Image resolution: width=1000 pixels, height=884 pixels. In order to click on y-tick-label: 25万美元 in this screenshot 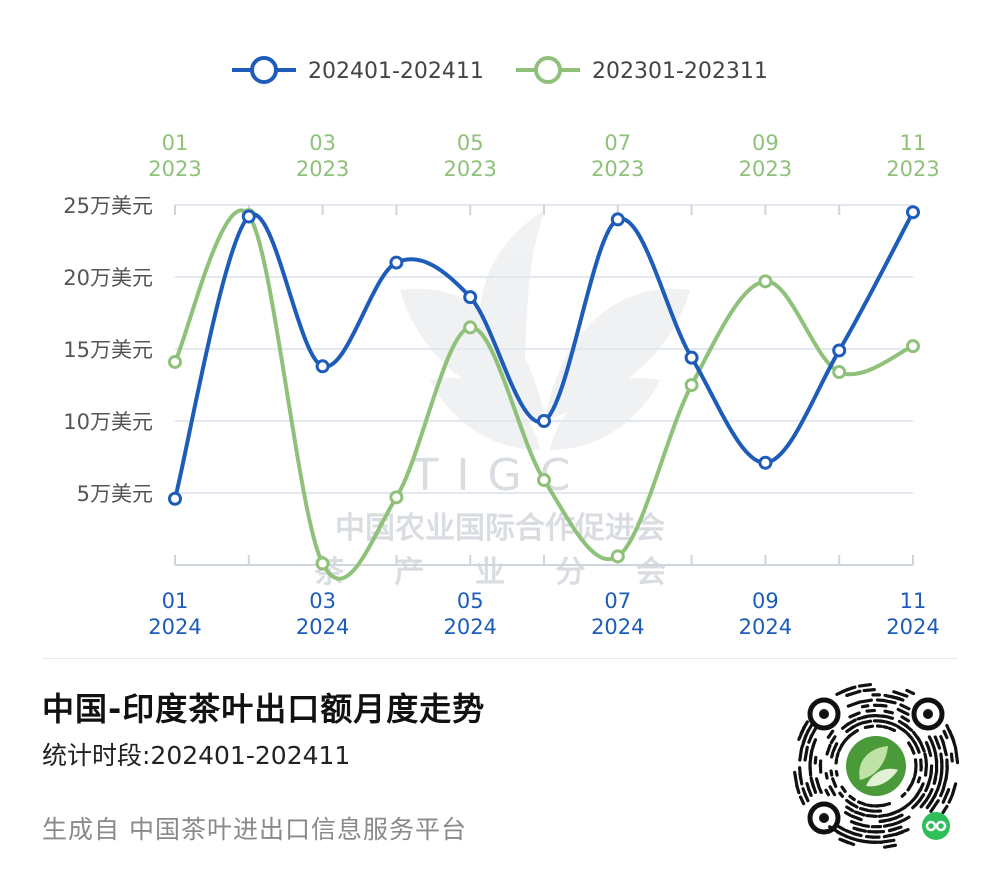, I will do `click(108, 206)`.